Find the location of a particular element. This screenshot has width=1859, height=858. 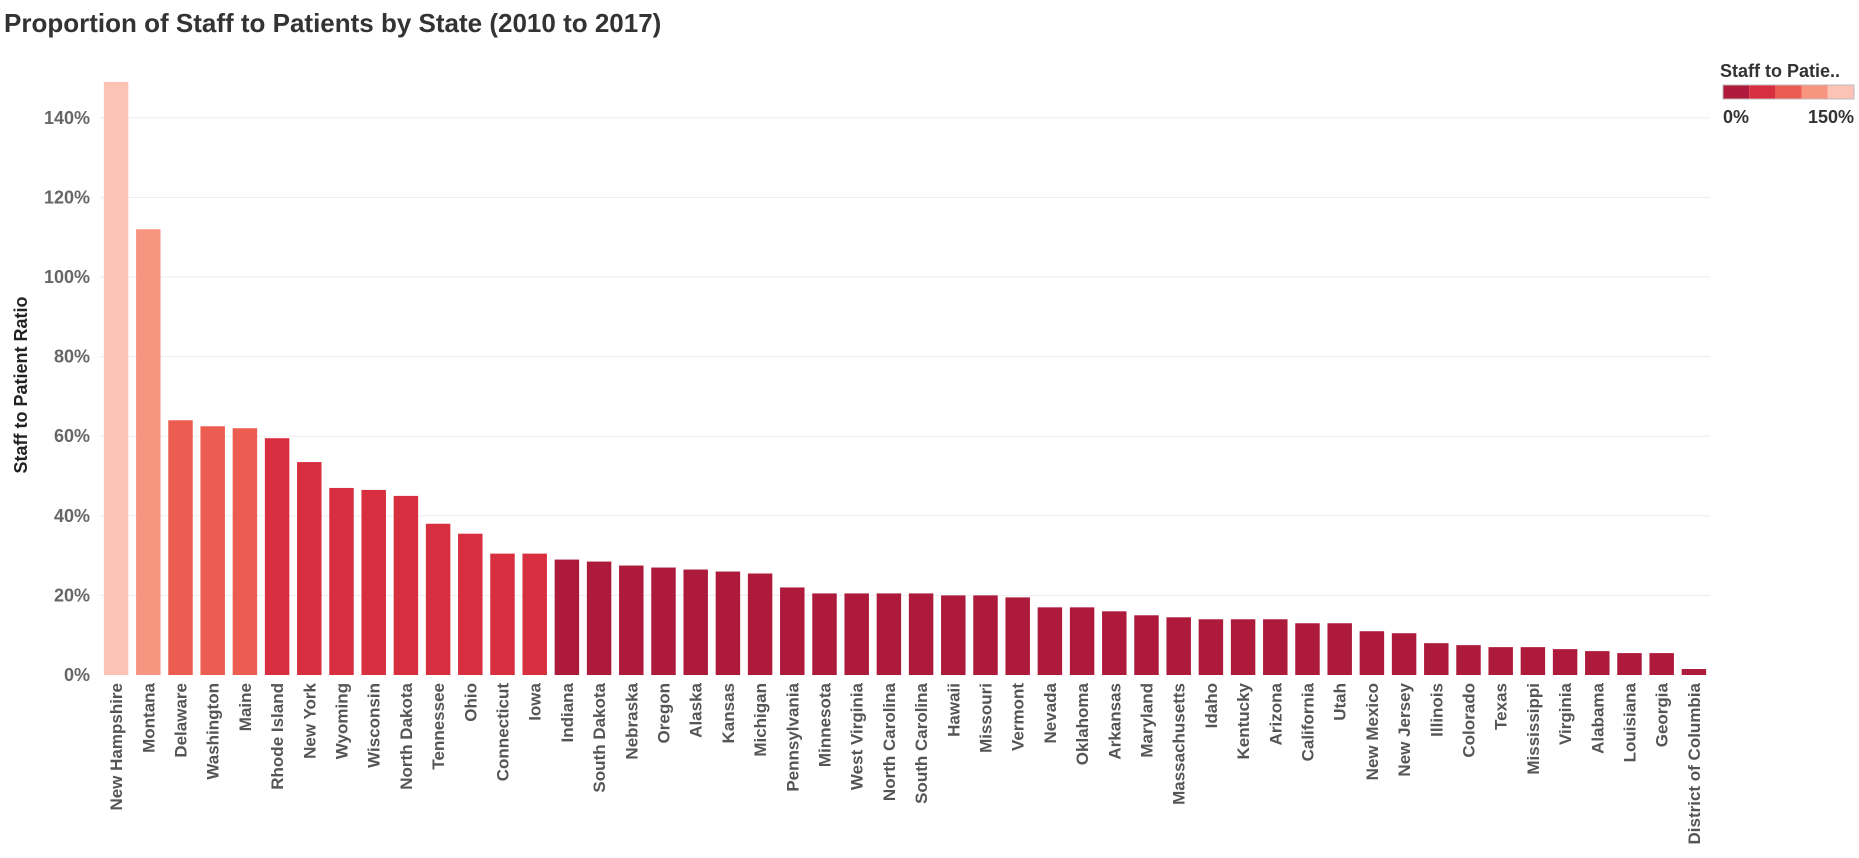

x-tick-label: Maine is located at coordinates (245, 707).